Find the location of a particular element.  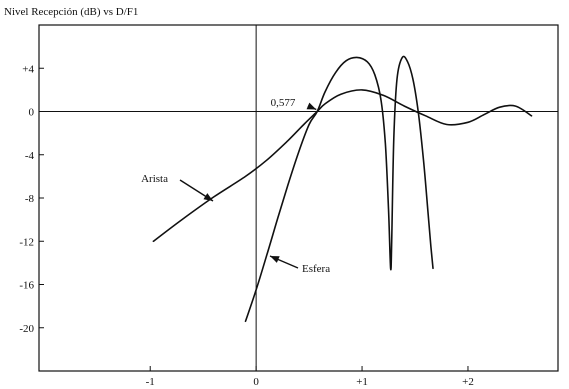

annotation-value-arrowhead is located at coordinates (311, 106).